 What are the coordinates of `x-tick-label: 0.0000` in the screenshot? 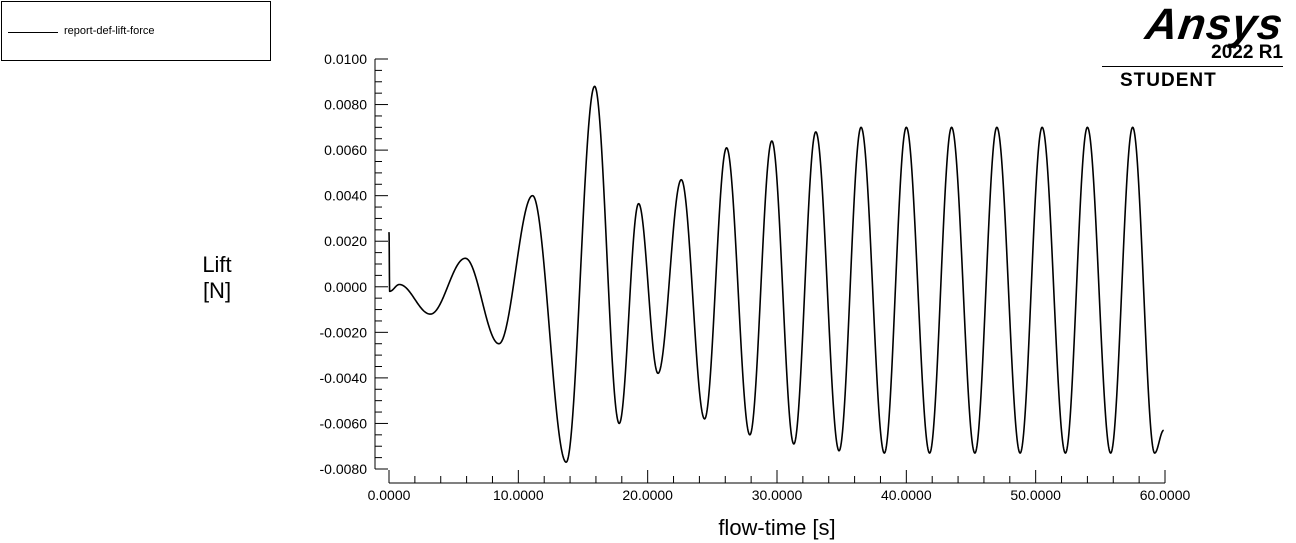 It's located at (389, 495).